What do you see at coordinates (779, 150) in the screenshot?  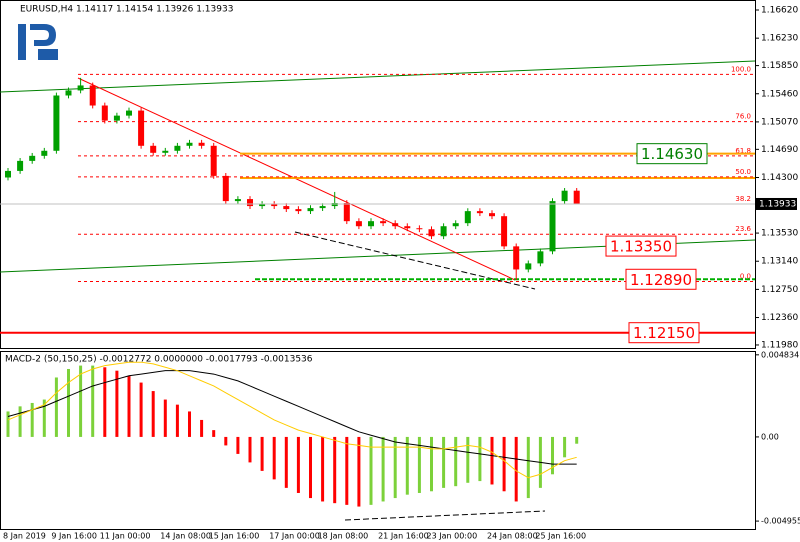 I see `y-tick-label: 1.14690` at bounding box center [779, 150].